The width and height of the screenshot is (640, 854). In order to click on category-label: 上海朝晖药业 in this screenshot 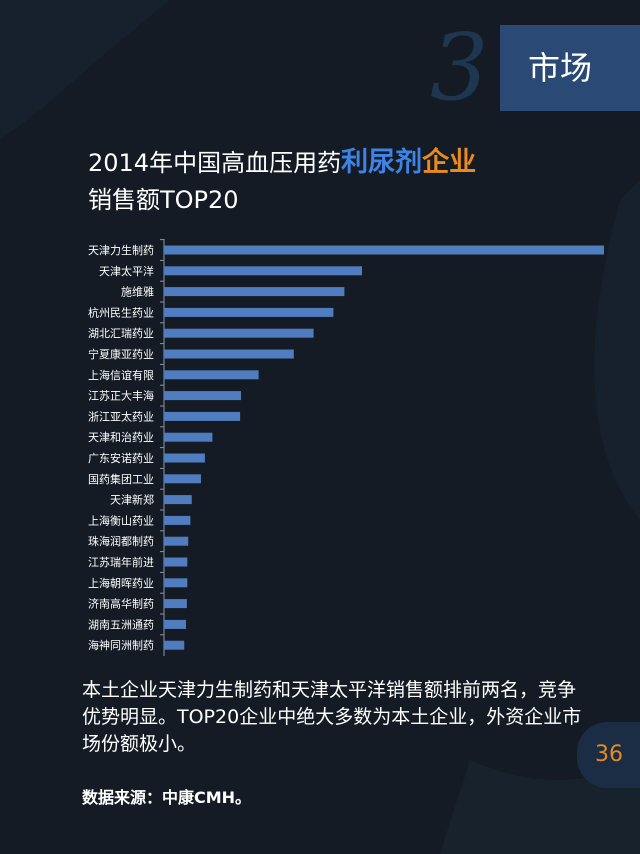, I will do `click(121, 583)`.